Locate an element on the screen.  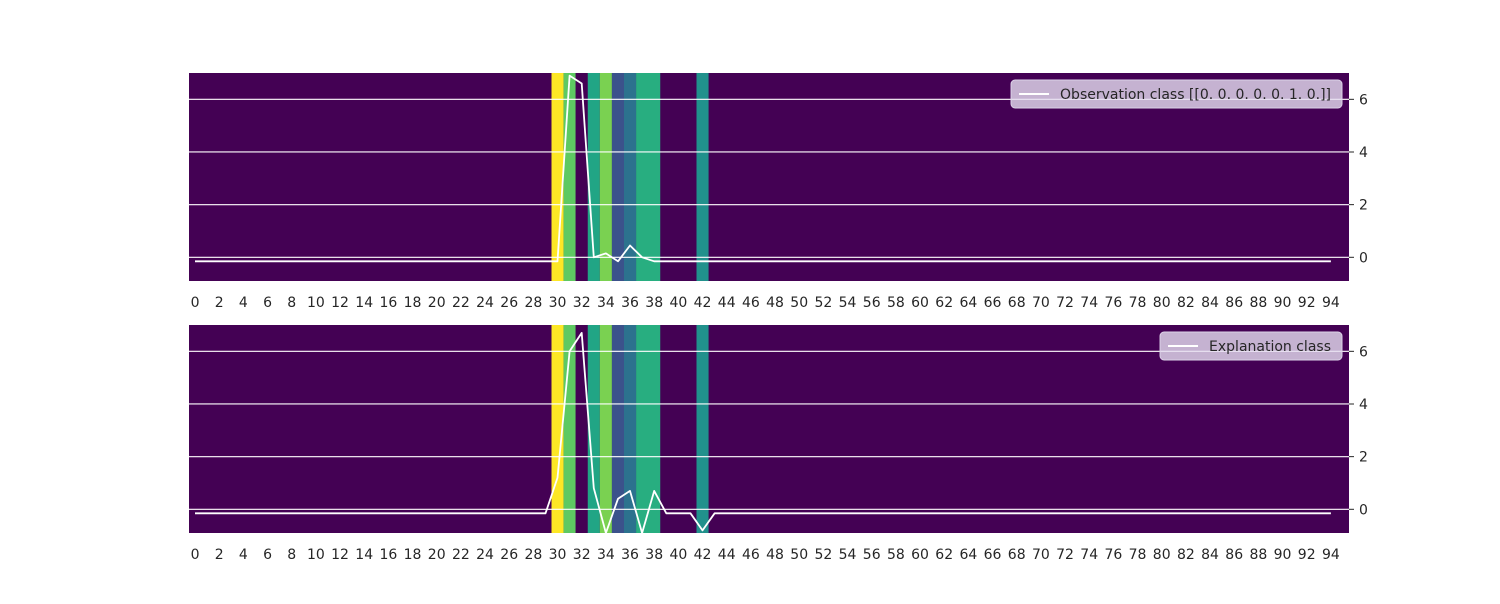
x-tick-label: 40 is located at coordinates (678, 303).